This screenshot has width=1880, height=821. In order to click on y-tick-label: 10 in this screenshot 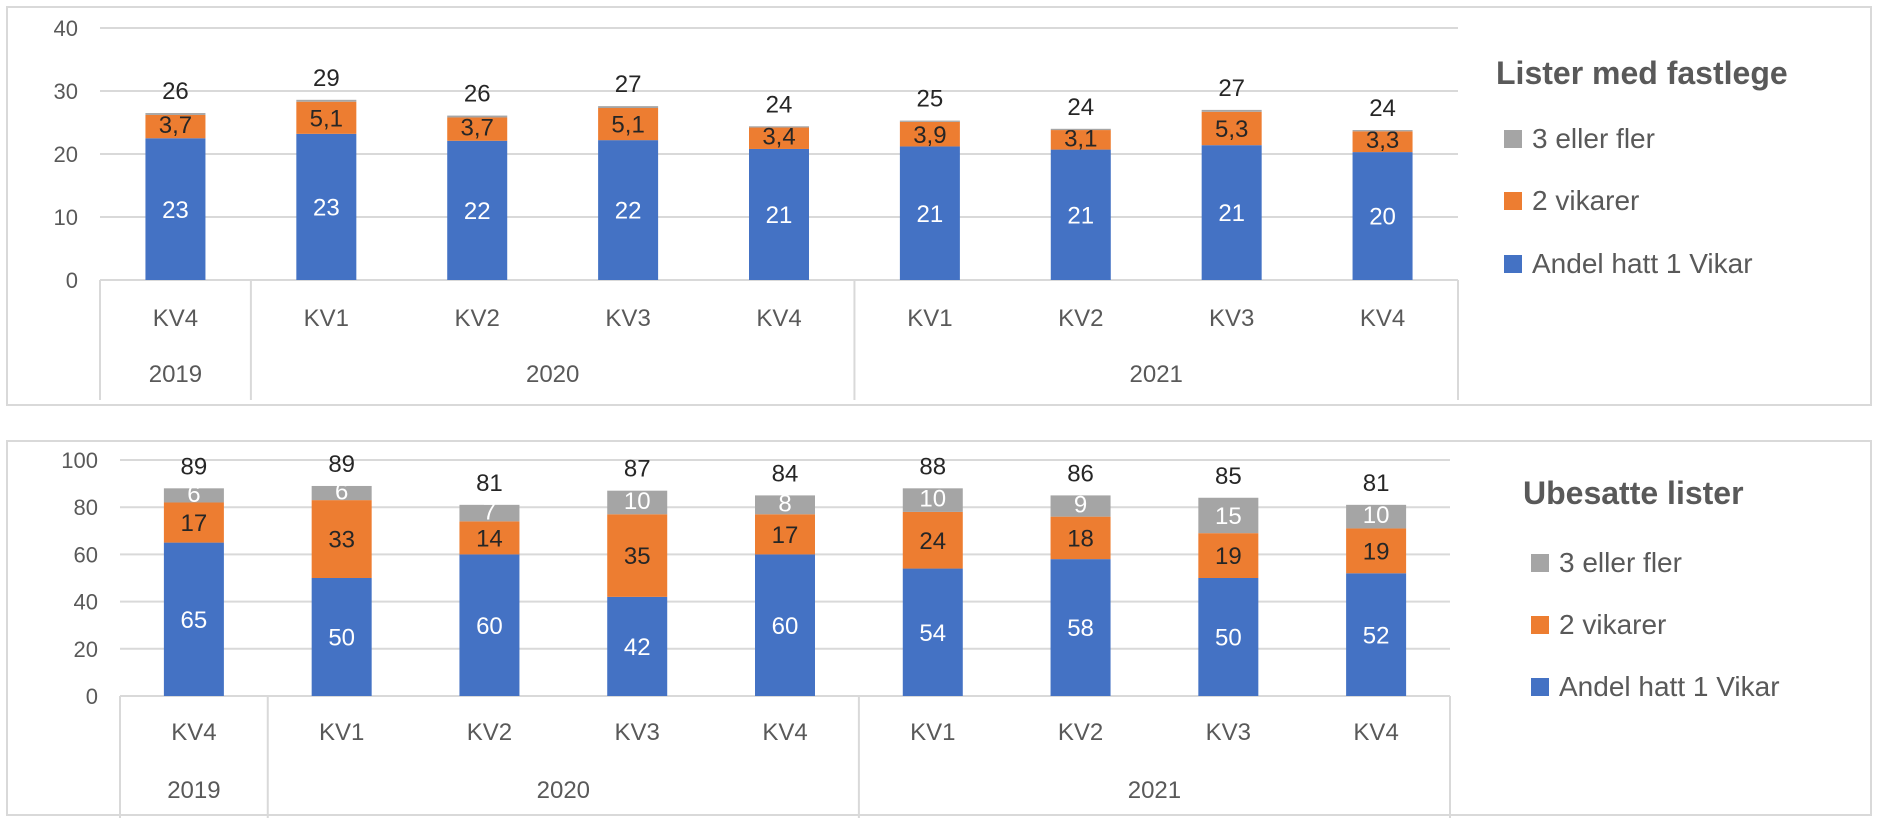, I will do `click(66, 217)`.